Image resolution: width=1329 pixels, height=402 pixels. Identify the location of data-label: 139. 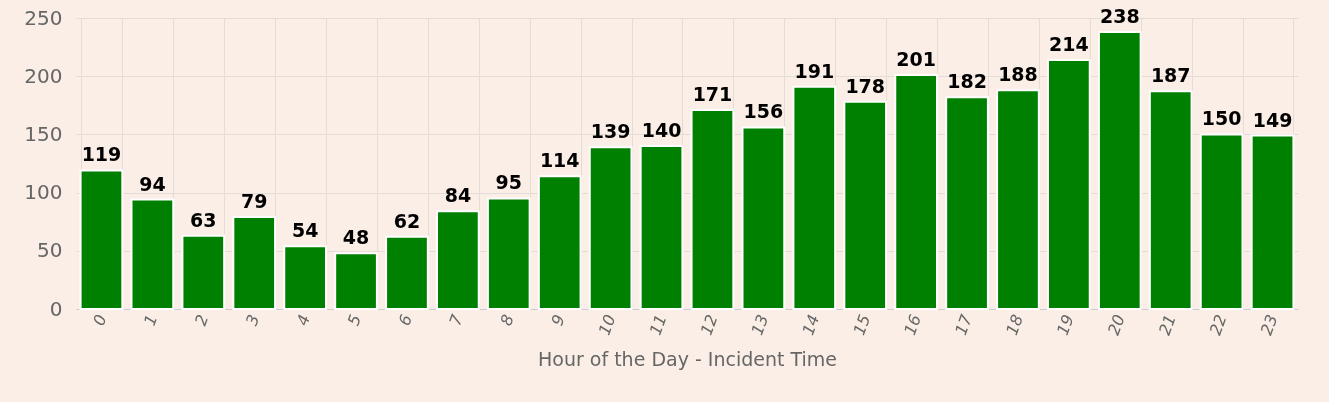
(610, 131).